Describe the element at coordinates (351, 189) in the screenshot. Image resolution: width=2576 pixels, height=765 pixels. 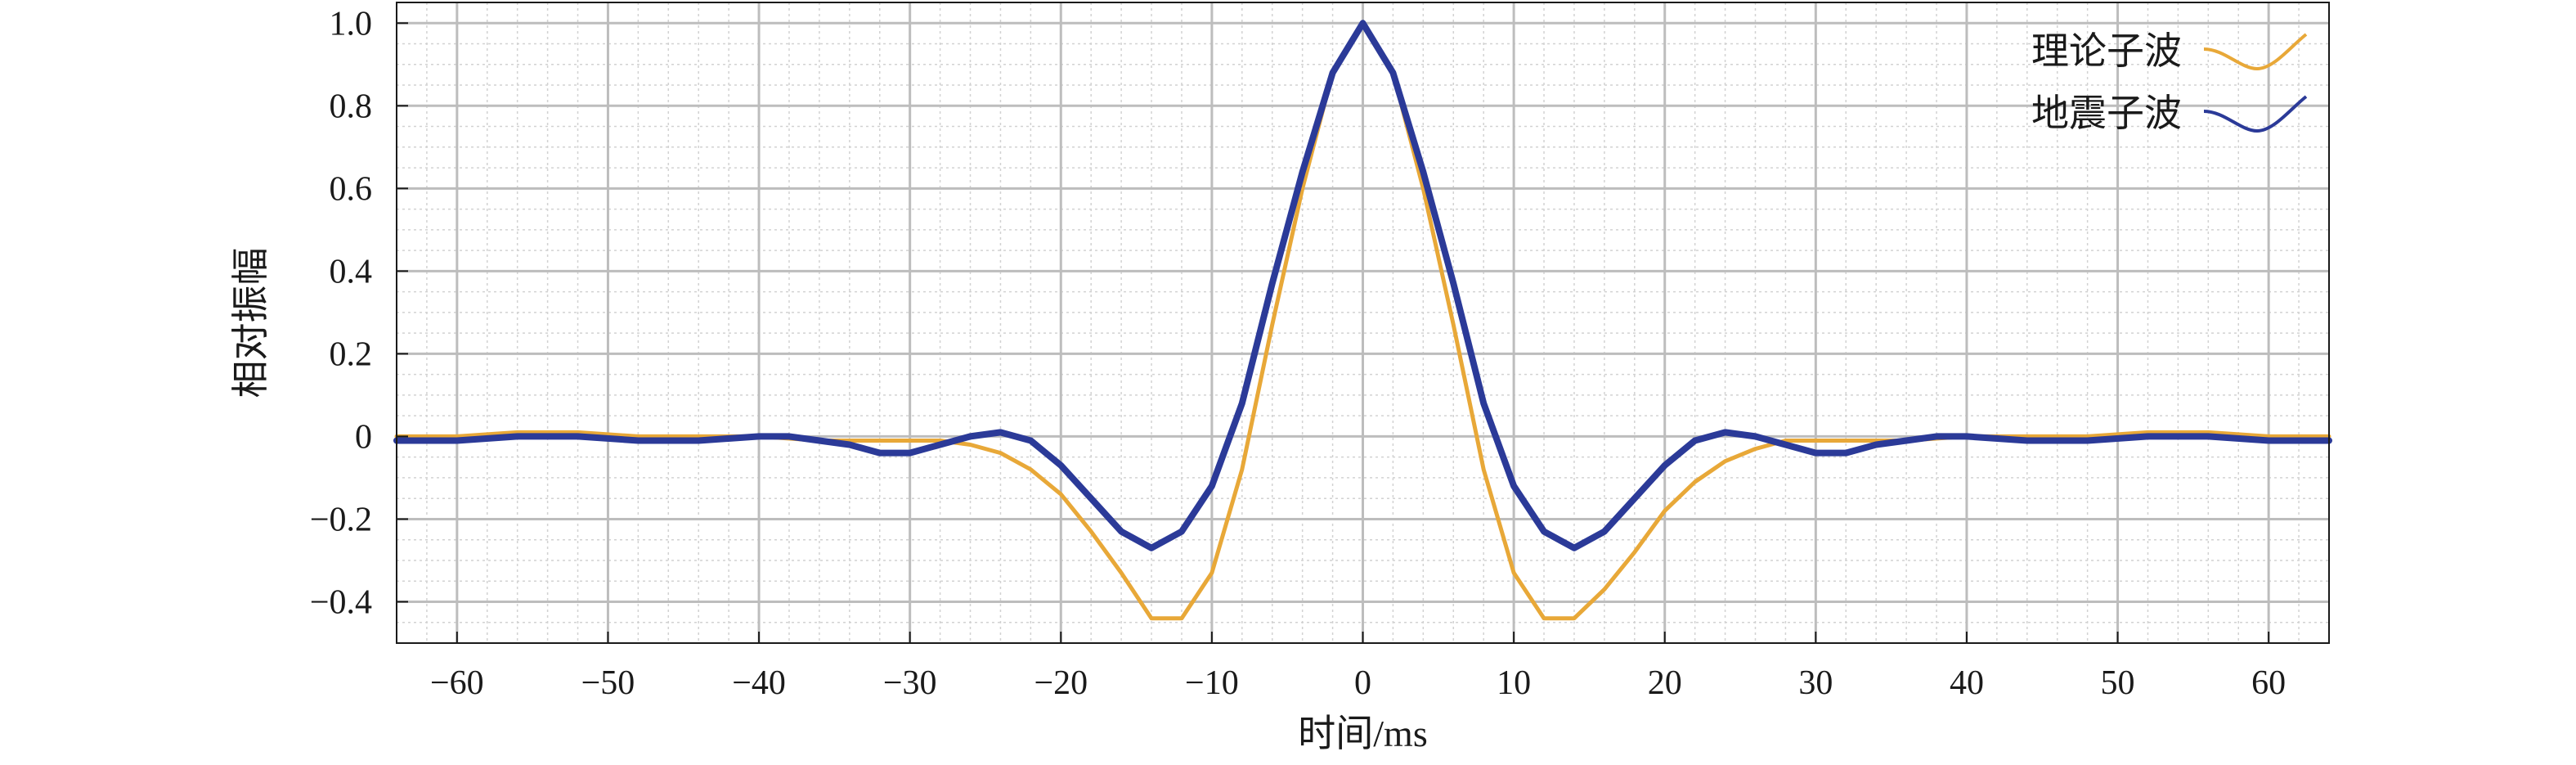
I see `y-tick-label: 0.6` at that location.